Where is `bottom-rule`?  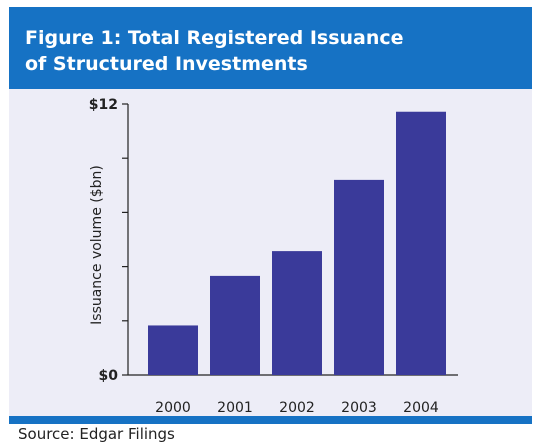 bottom-rule is located at coordinates (270, 420).